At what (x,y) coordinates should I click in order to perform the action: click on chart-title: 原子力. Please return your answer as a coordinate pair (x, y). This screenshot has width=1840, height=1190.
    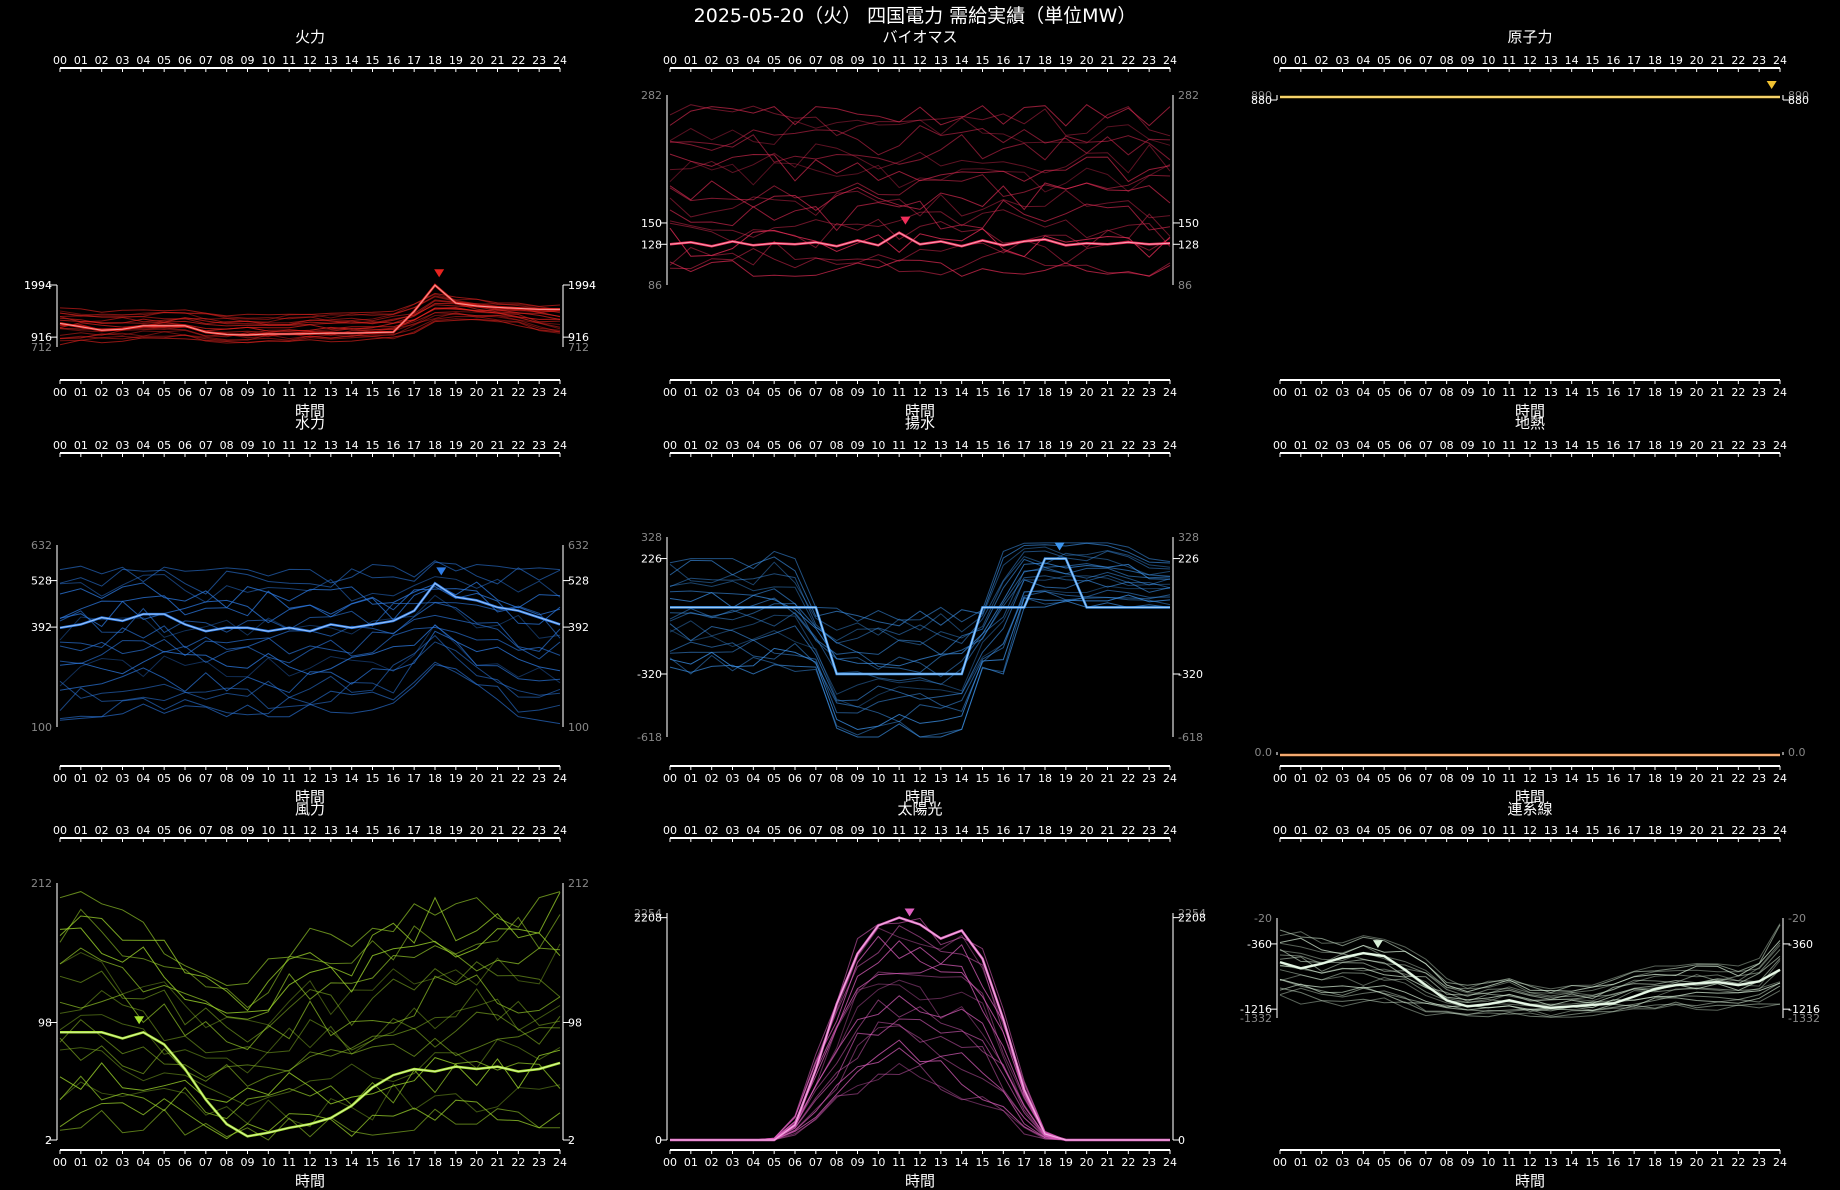
    Looking at the image, I should click on (1529, 37).